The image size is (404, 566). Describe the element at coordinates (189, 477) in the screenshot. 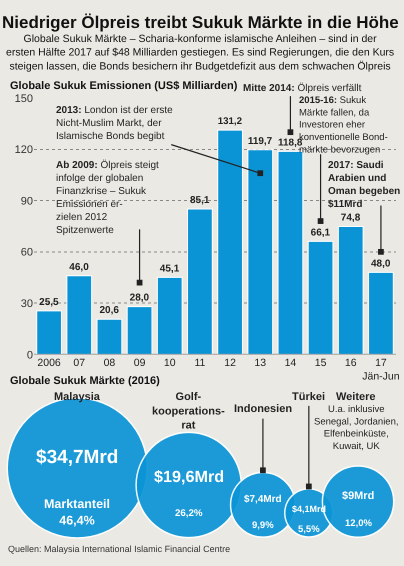

I see `data-label: $19,6Mrd` at that location.